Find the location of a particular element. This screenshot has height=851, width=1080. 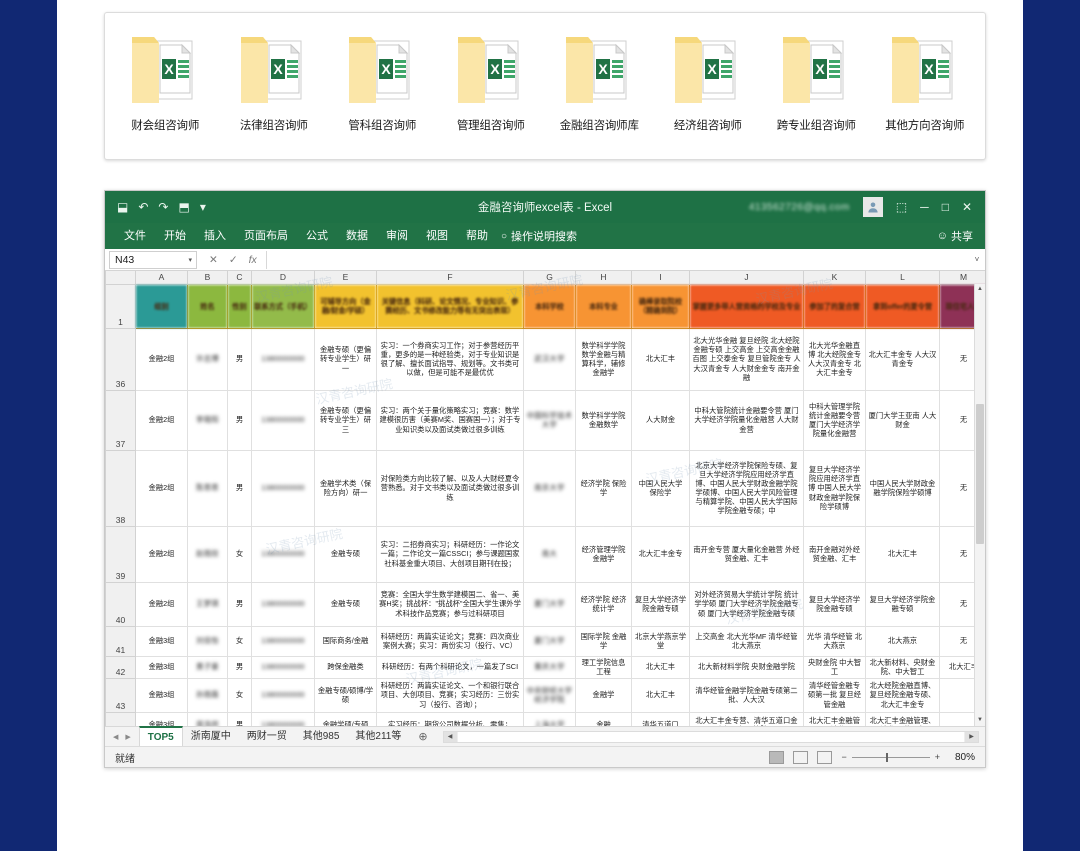

table-cell: 经济学院 保险学 is located at coordinates (603, 488).